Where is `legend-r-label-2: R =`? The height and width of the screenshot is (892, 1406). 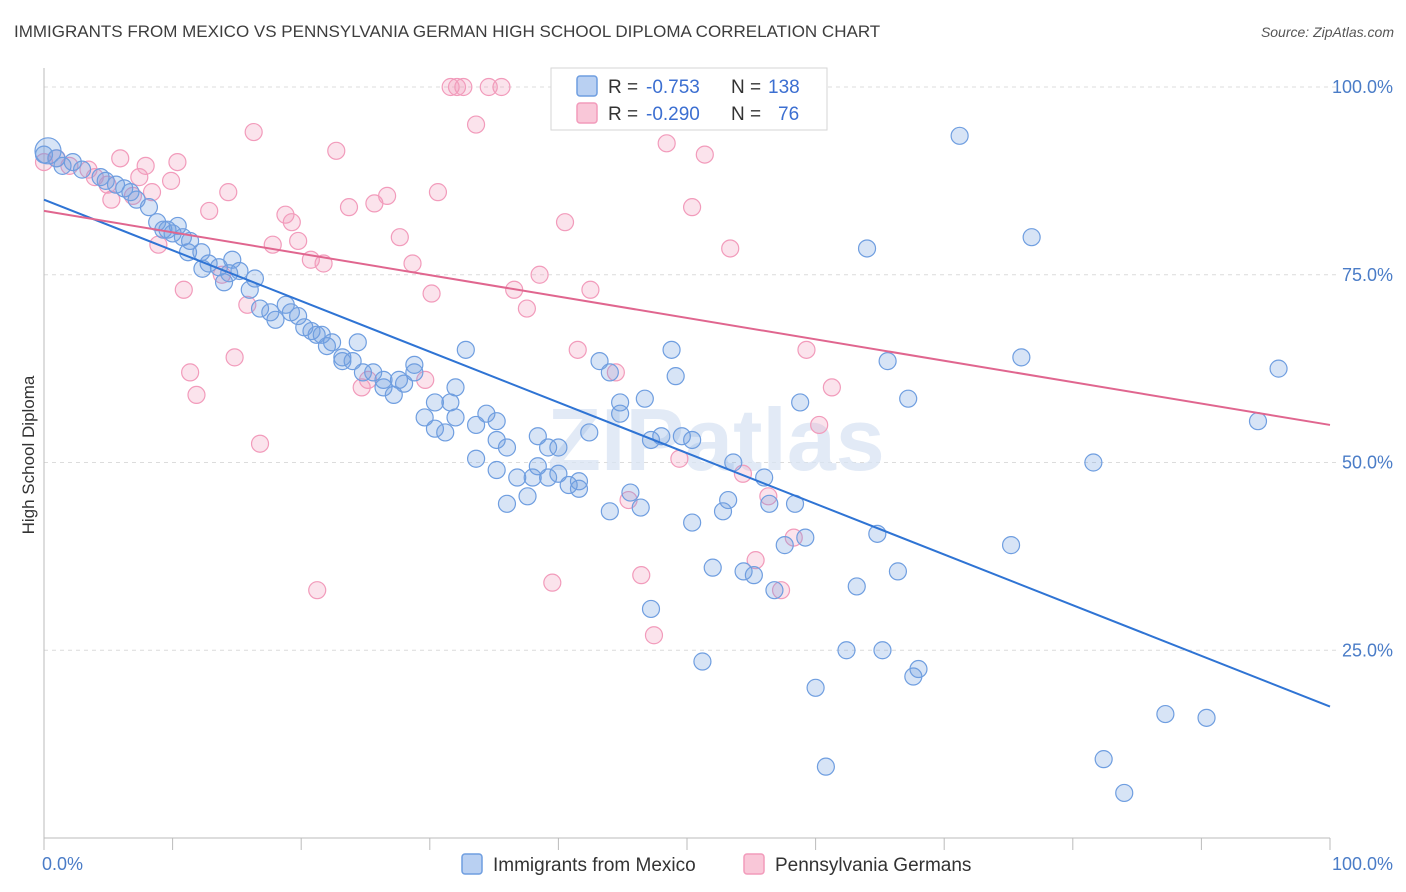
legend-r-label-2: R = is located at coordinates (623, 114).